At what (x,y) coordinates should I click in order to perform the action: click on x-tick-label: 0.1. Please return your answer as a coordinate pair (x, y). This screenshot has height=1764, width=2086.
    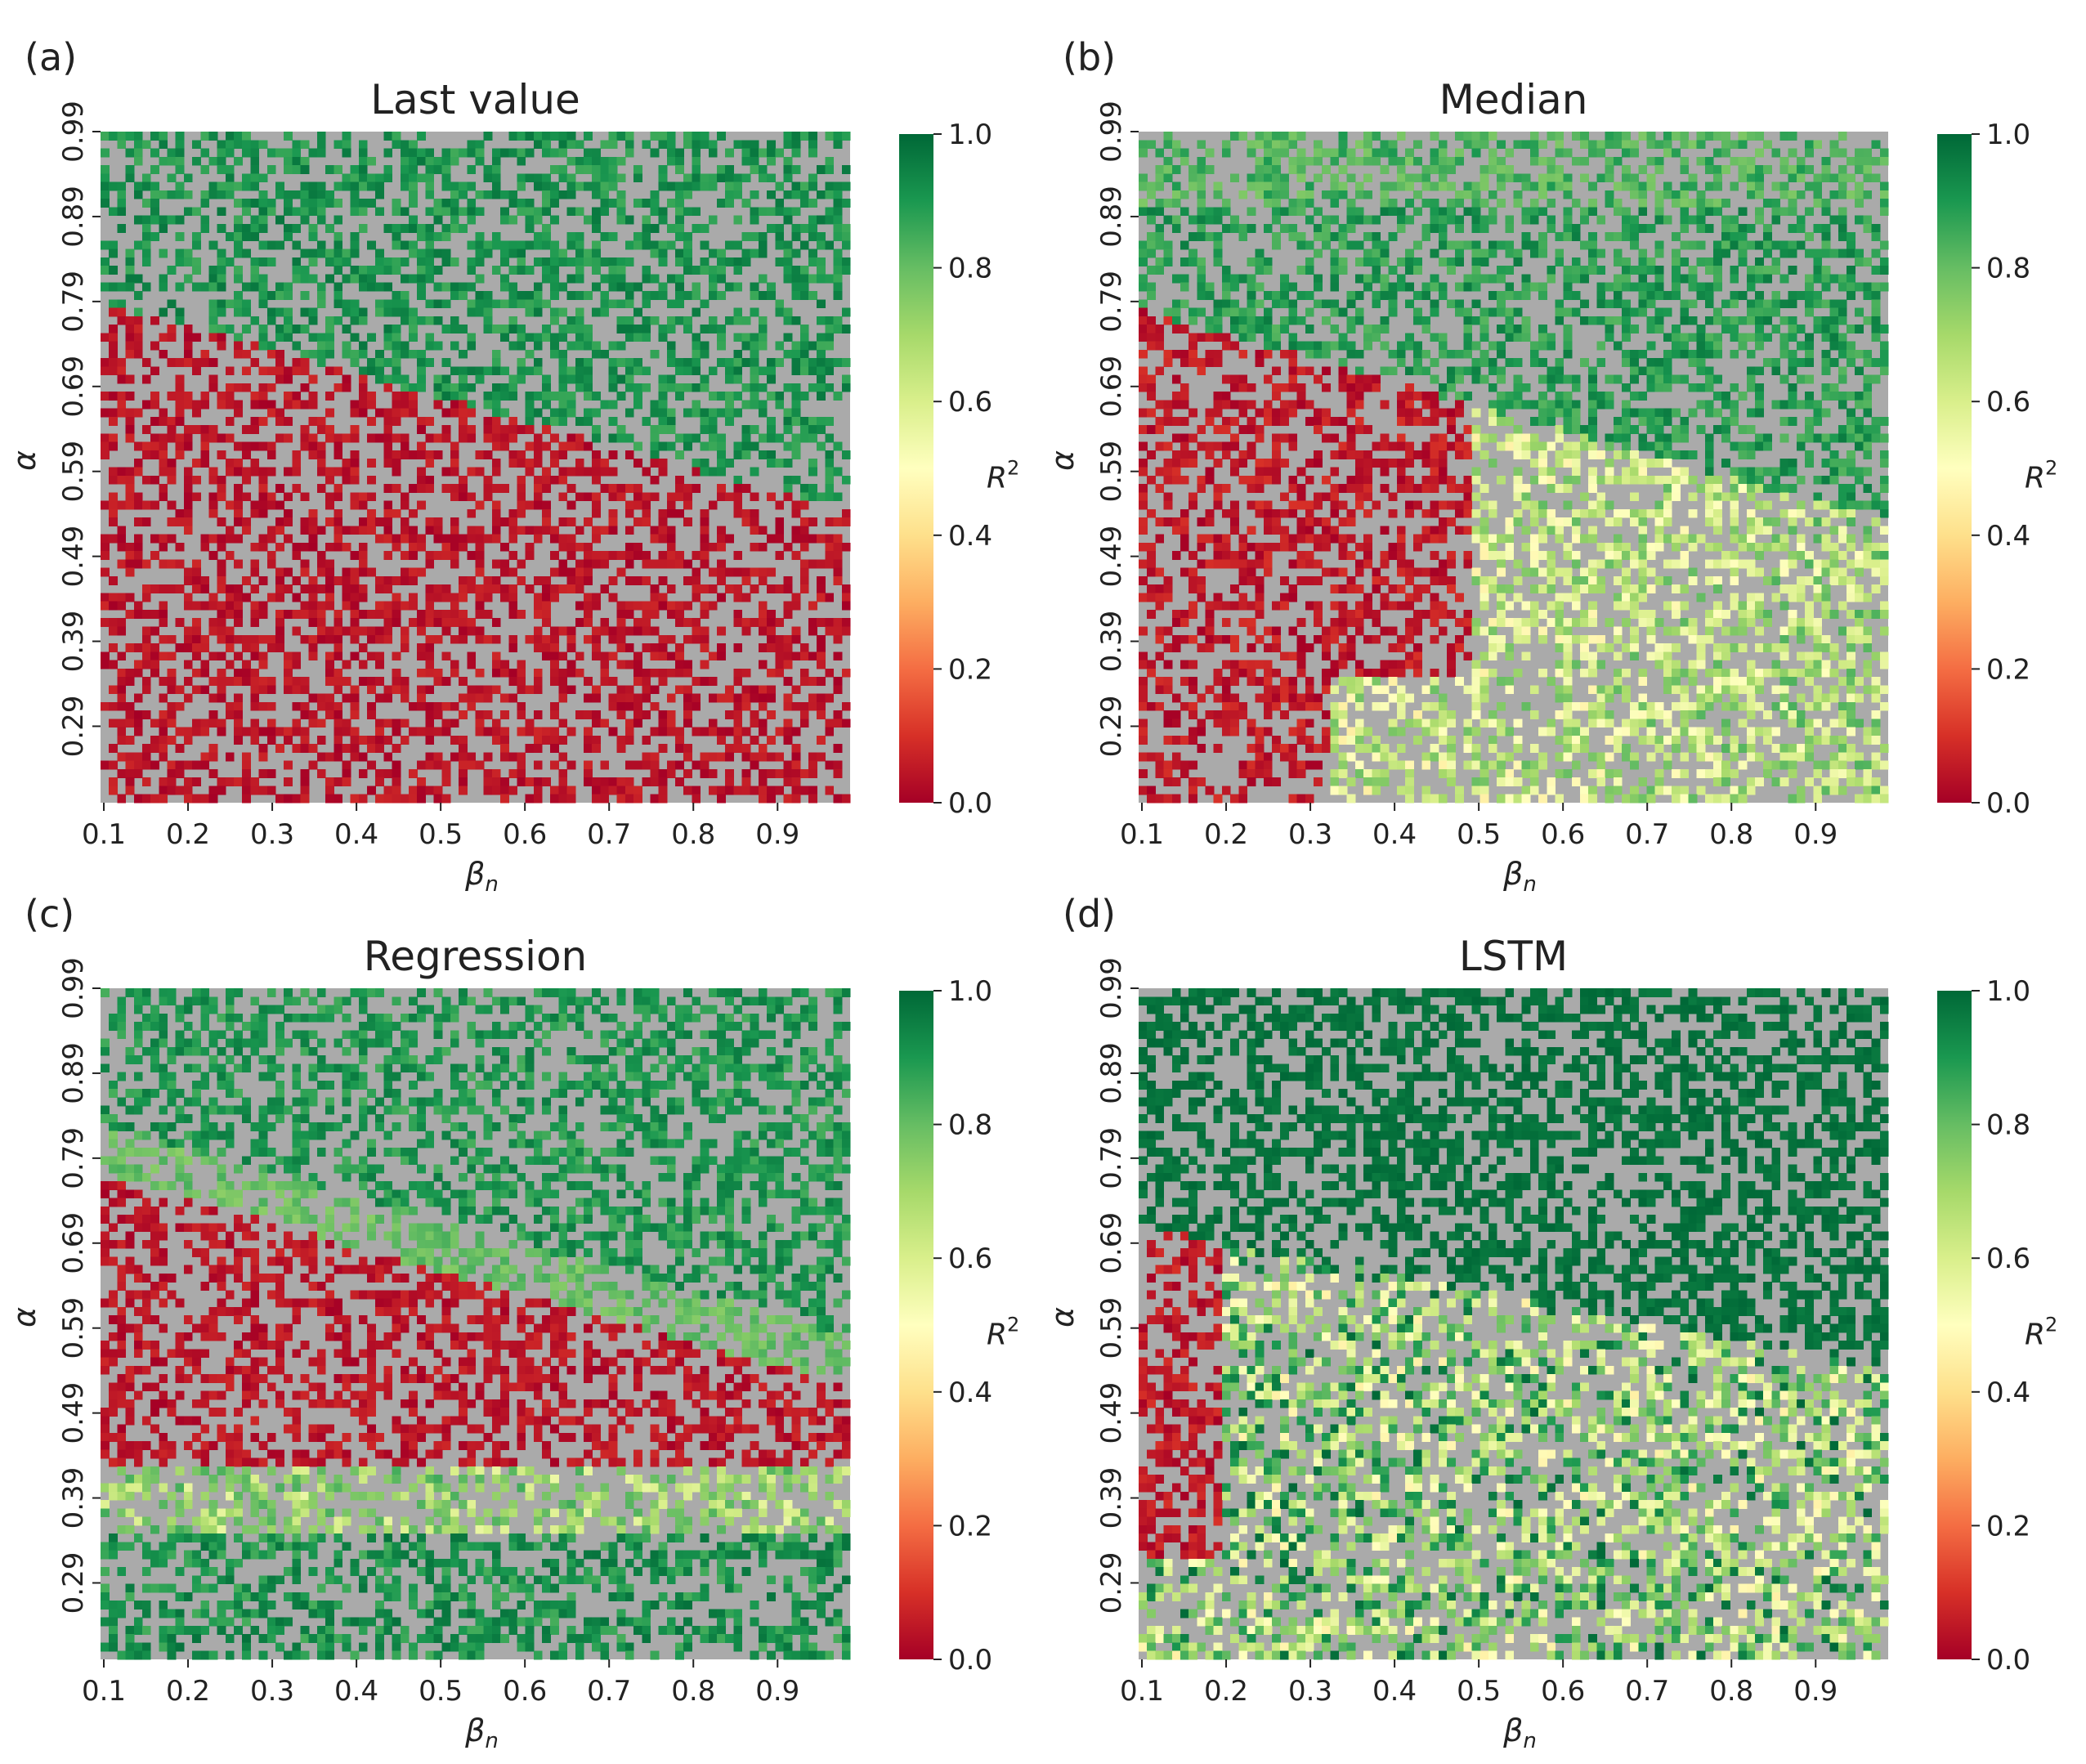
    Looking at the image, I should click on (104, 834).